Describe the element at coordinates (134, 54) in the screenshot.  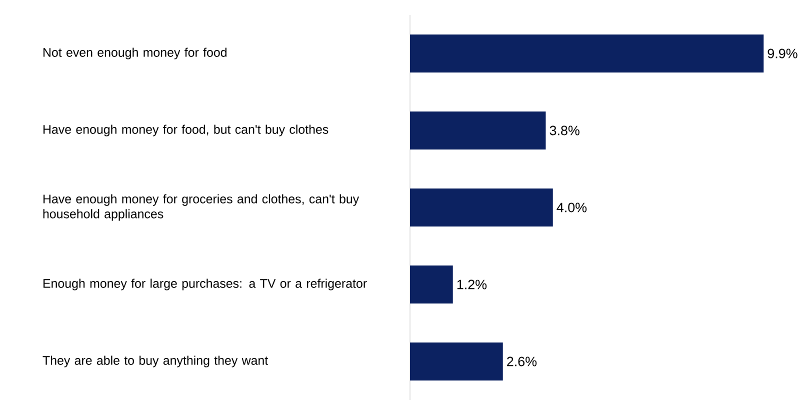
I see `y-tick-label: Not even enough money for food` at that location.